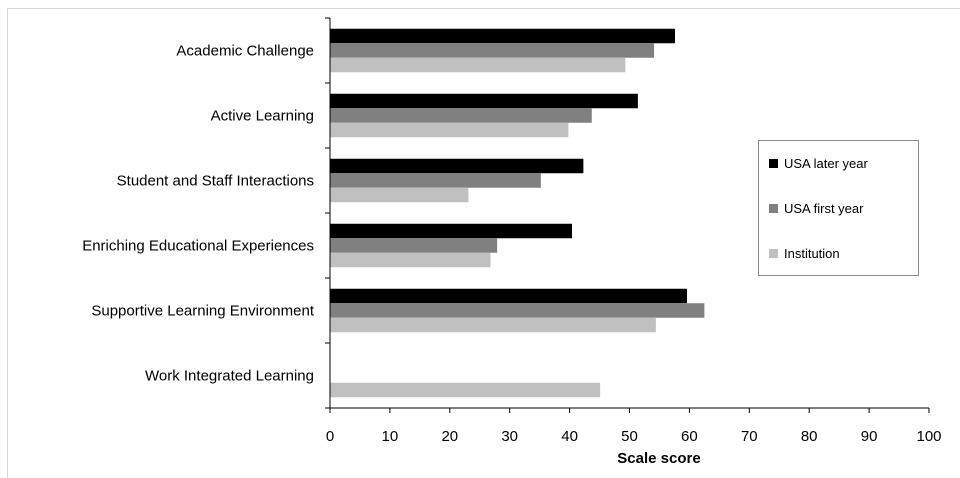 This screenshot has height=478, width=960. What do you see at coordinates (449, 436) in the screenshot?
I see `x-tick-label-2: 20` at bounding box center [449, 436].